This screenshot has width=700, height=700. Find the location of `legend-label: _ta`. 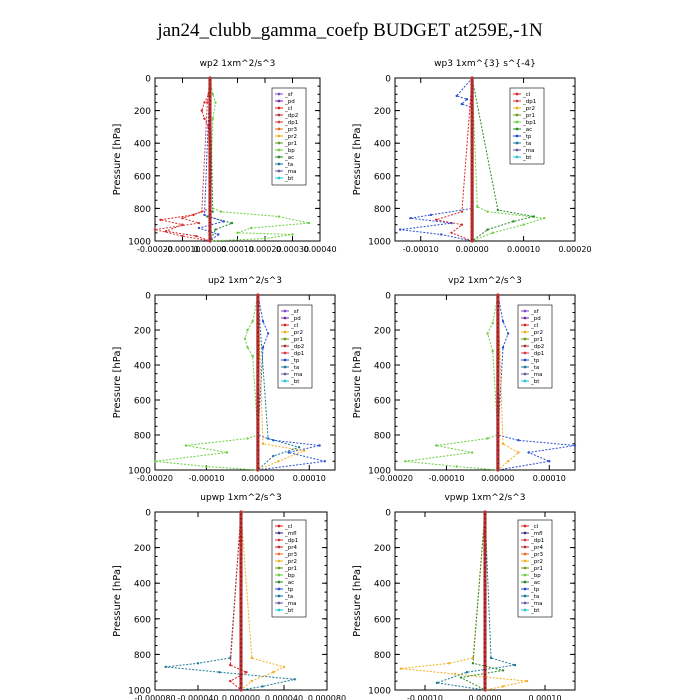

legend-label: _ta is located at coordinates (288, 165).